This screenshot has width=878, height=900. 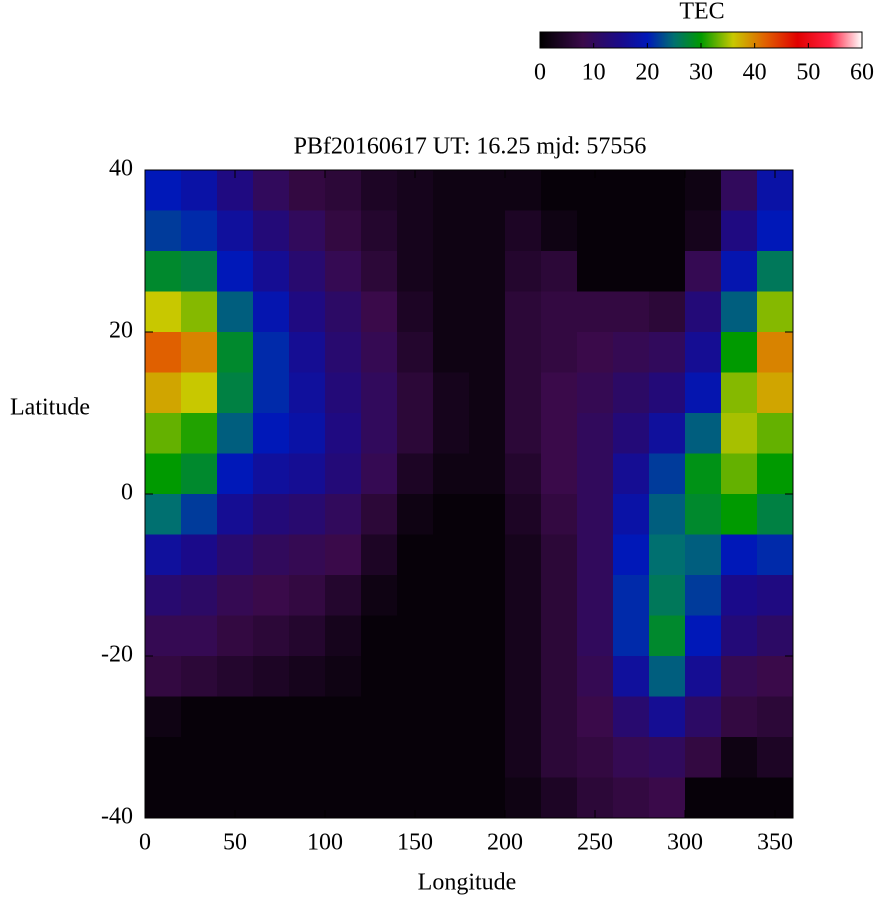 I want to click on y-axis-label: Latitude, so click(x=50, y=408).